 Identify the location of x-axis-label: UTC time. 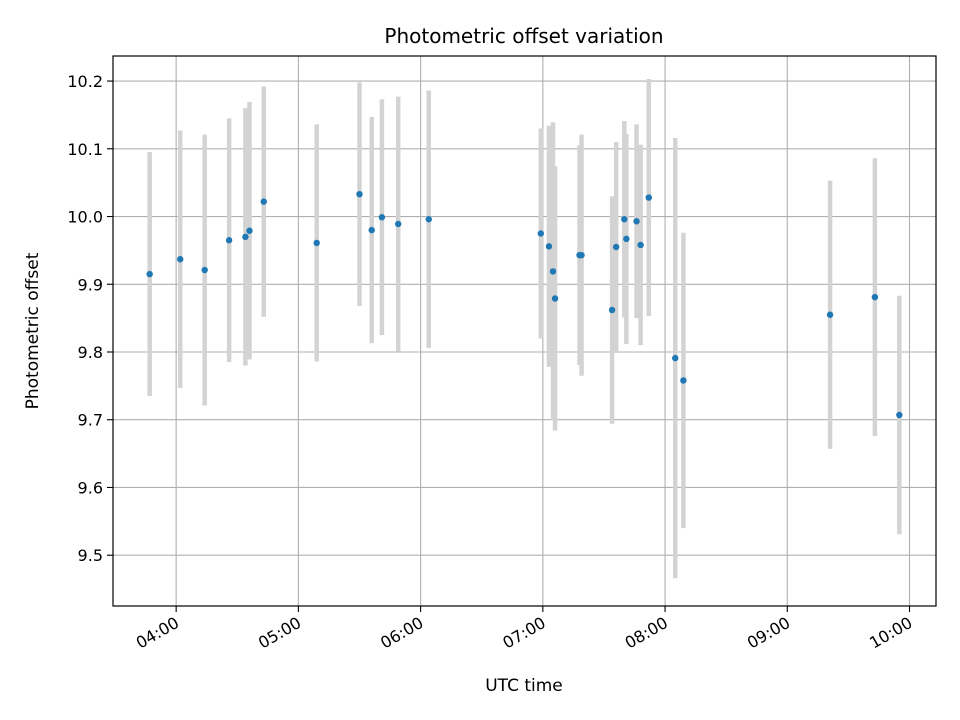
(524, 686).